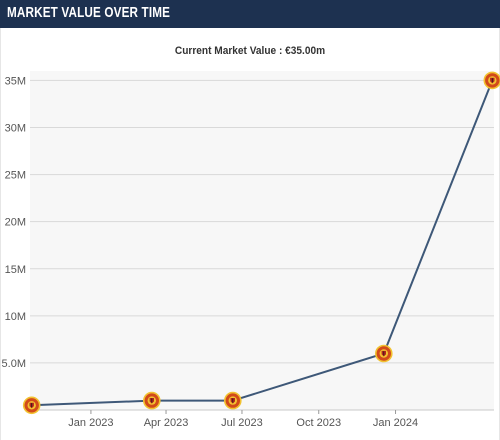  Describe the element at coordinates (166, 423) in the screenshot. I see `x-tick-label: Apr 2023` at that location.